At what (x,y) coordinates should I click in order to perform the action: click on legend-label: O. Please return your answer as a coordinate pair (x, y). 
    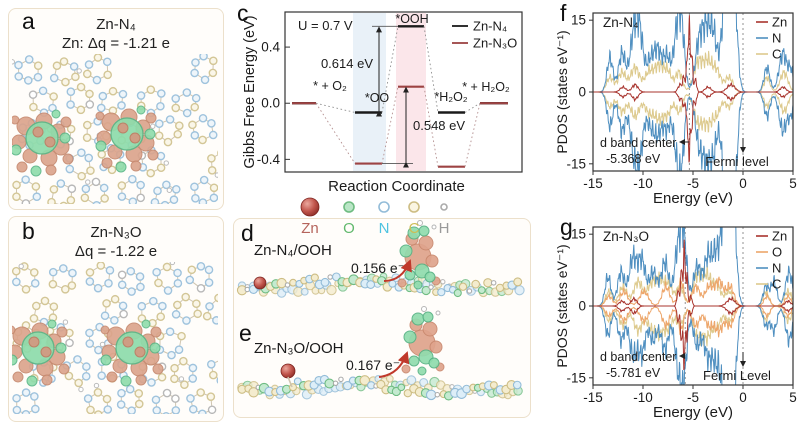
    Looking at the image, I should click on (777, 252).